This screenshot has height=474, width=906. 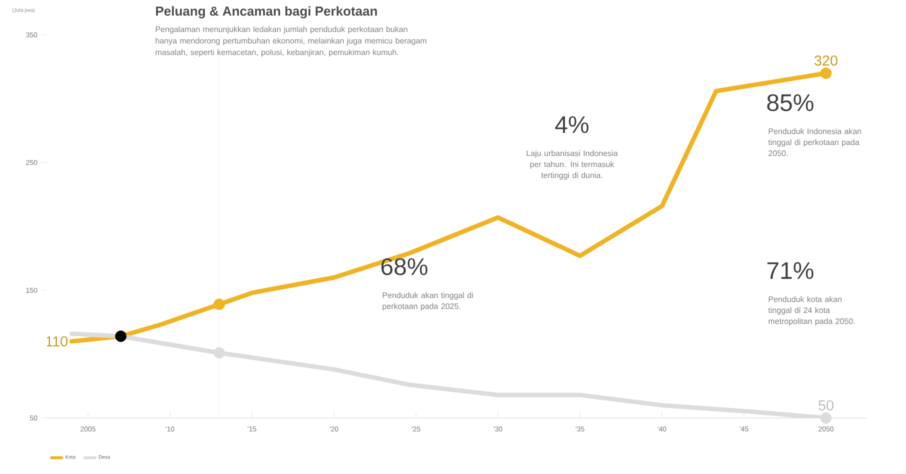 What do you see at coordinates (811, 311) in the screenshot?
I see `annotation: Penduduk kota akan tinggal di 24 kota metropolitan pada 2050.` at bounding box center [811, 311].